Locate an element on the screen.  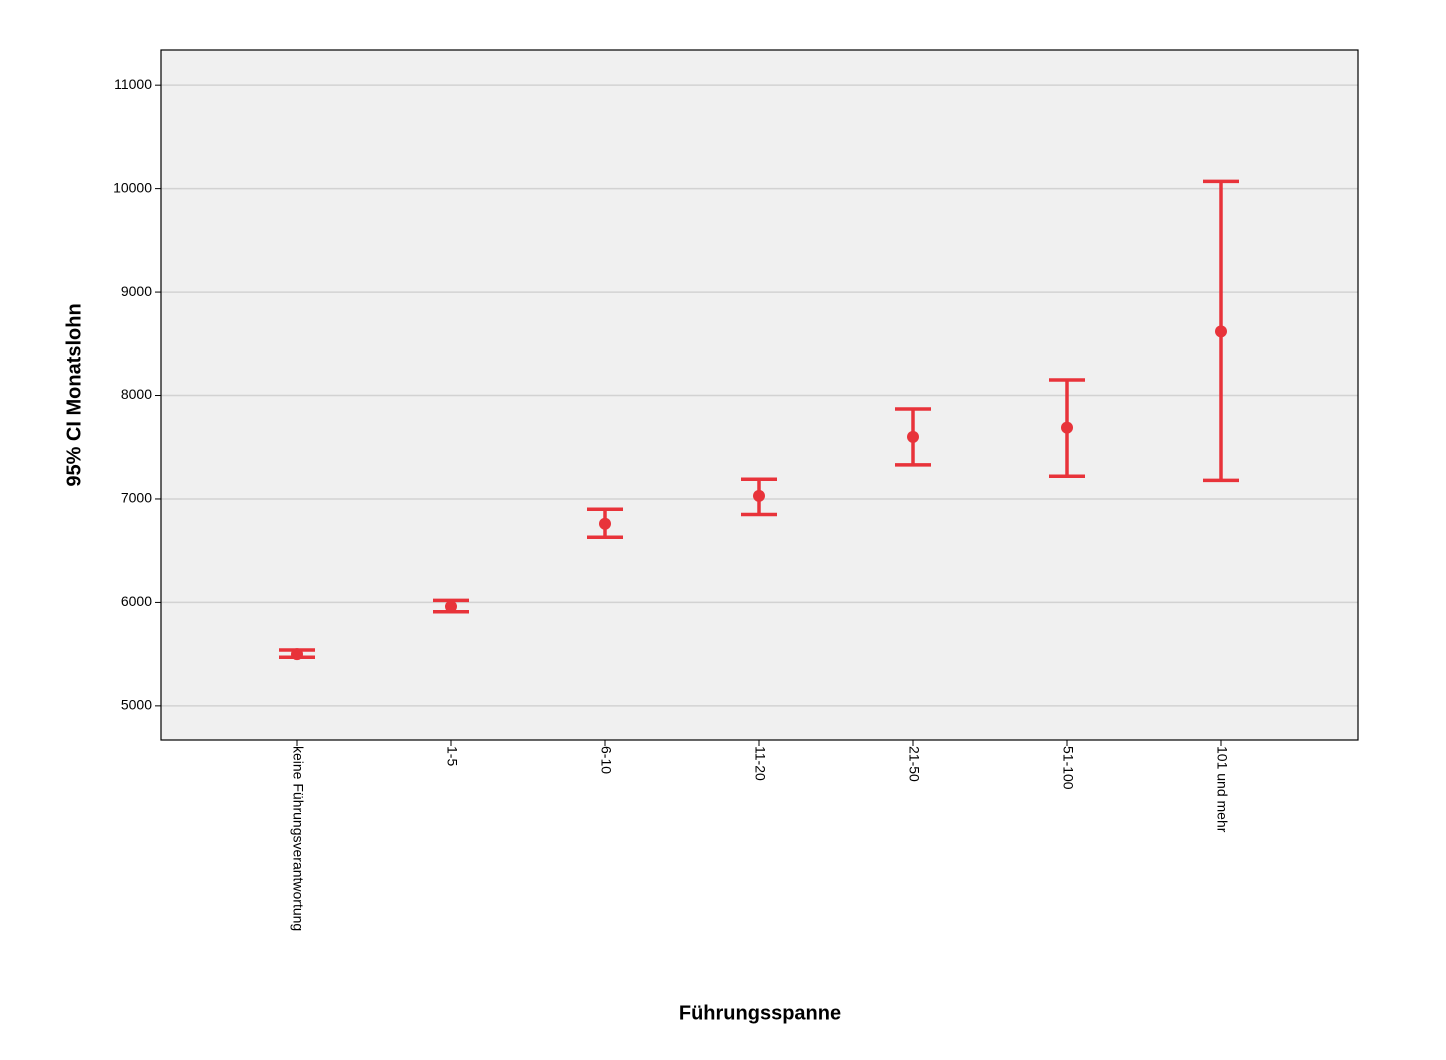
y-tick-label: 5000 is located at coordinates (136, 705).